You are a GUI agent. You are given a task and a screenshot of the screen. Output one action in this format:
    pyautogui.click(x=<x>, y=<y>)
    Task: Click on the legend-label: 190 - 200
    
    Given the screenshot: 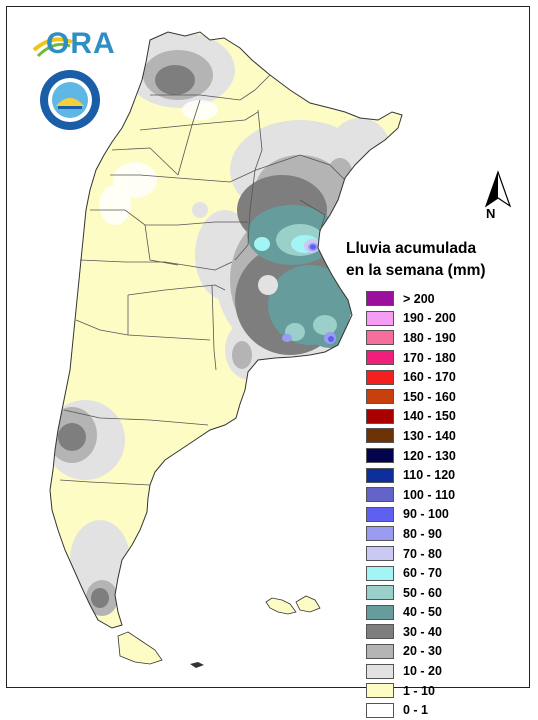 What is the action you would take?
    pyautogui.click(x=429, y=318)
    